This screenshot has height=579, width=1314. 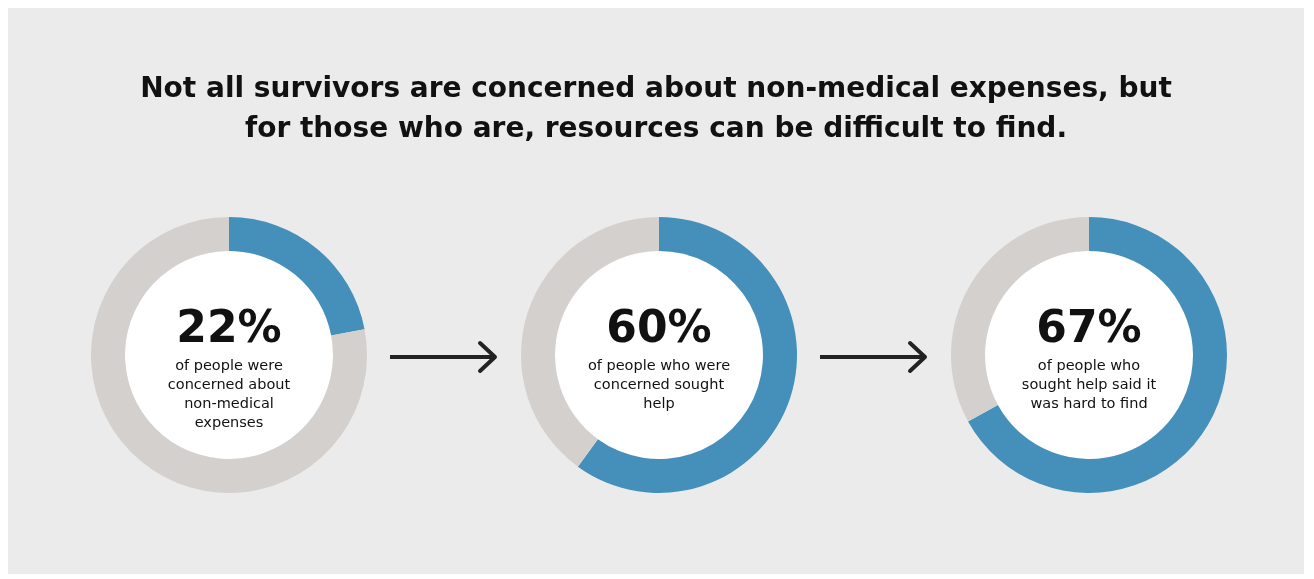 I want to click on text: of people who were concerned sought help, so click(x=659, y=384).